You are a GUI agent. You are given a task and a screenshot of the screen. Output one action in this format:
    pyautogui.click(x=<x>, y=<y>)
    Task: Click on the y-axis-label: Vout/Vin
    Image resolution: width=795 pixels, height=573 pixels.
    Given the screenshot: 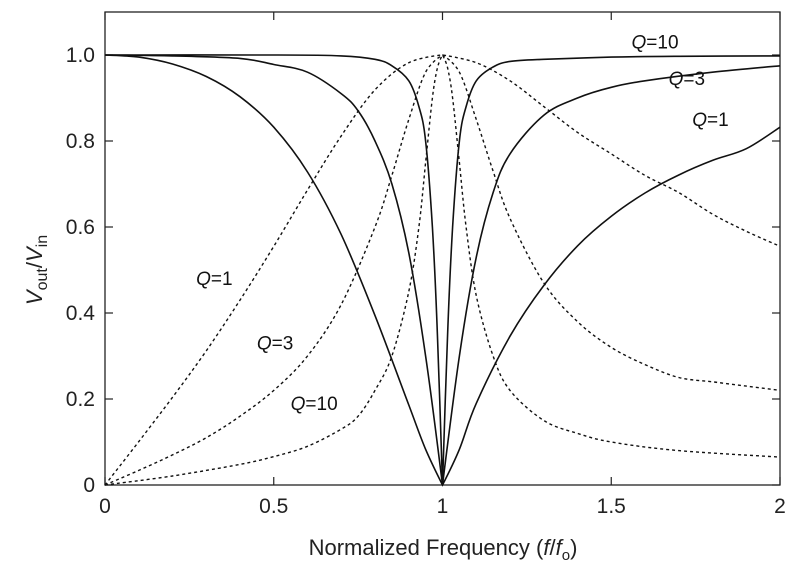 What is the action you would take?
    pyautogui.click(x=36, y=270)
    